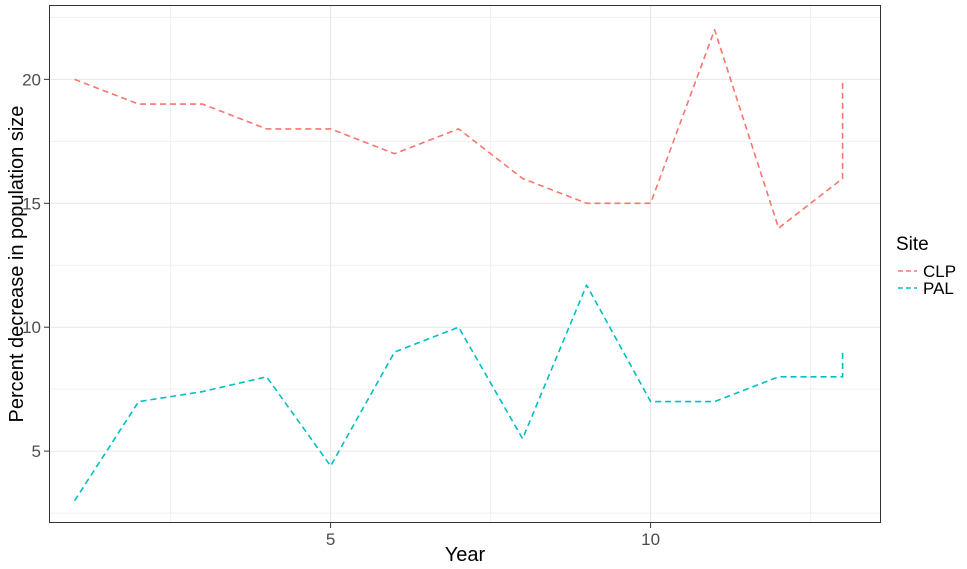 The image size is (967, 569). Describe the element at coordinates (650, 539) in the screenshot. I see `x-tick-label: 10` at that location.